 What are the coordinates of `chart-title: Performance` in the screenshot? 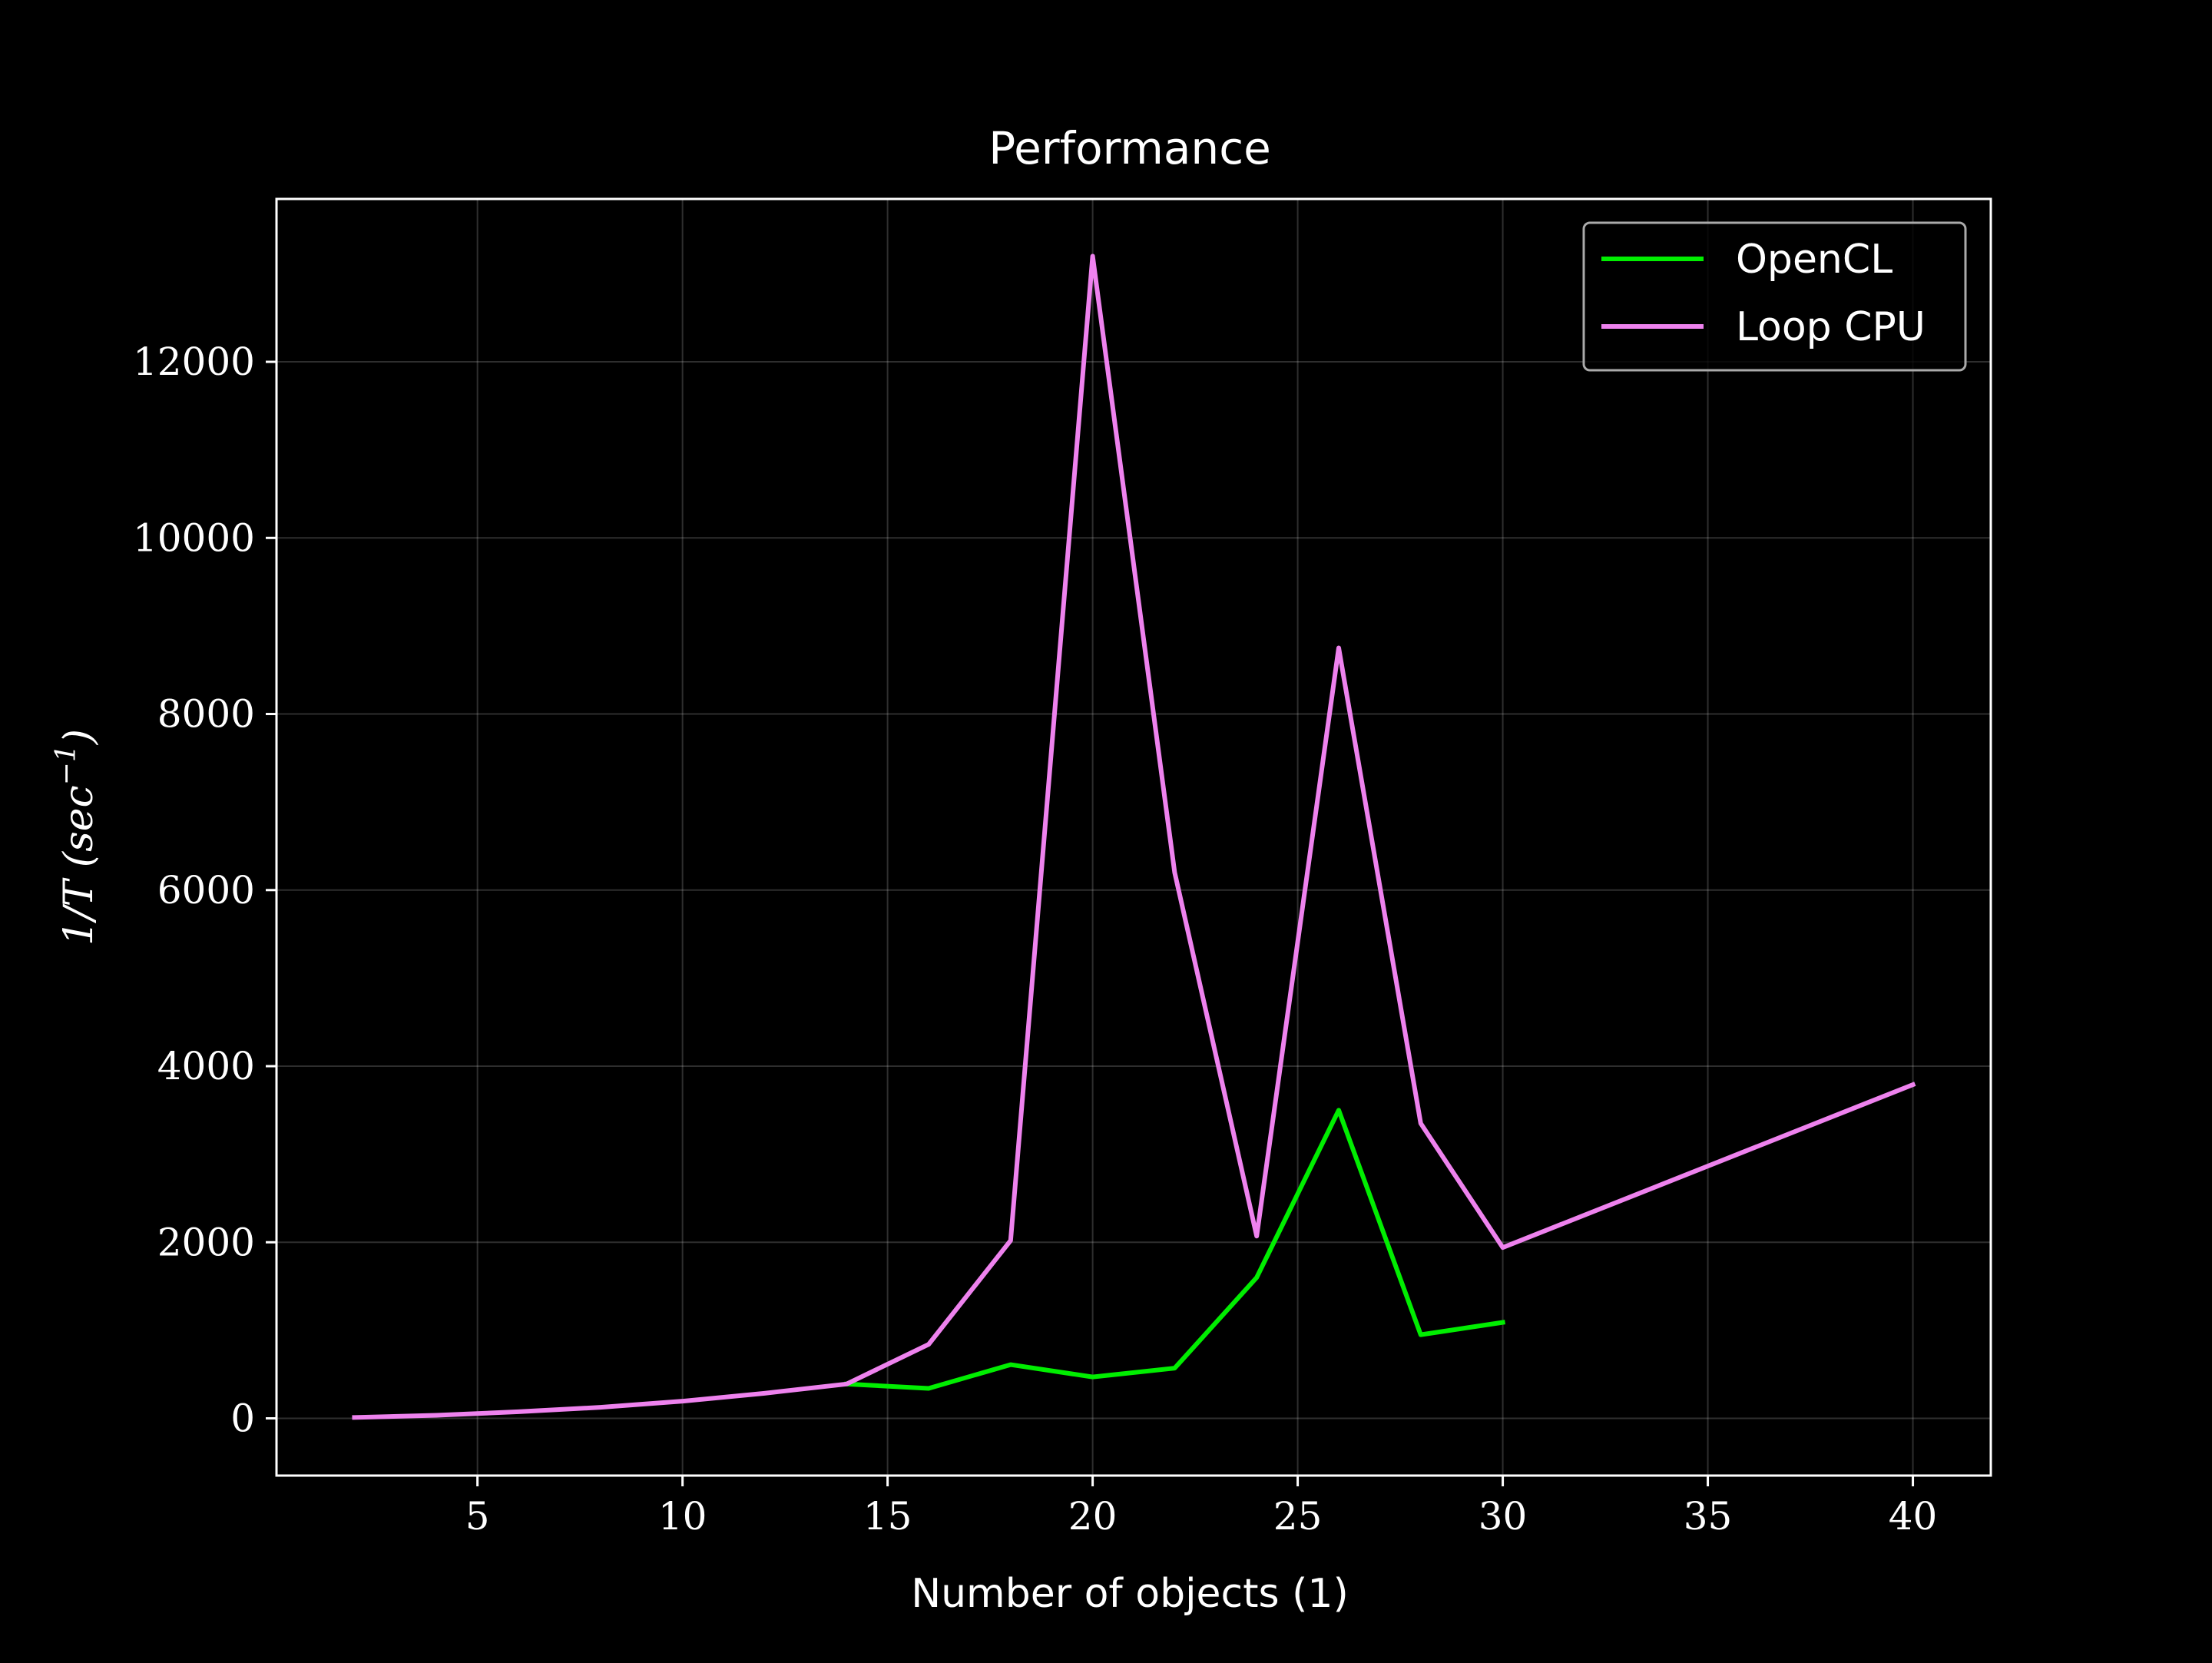 It's located at (1129, 148).